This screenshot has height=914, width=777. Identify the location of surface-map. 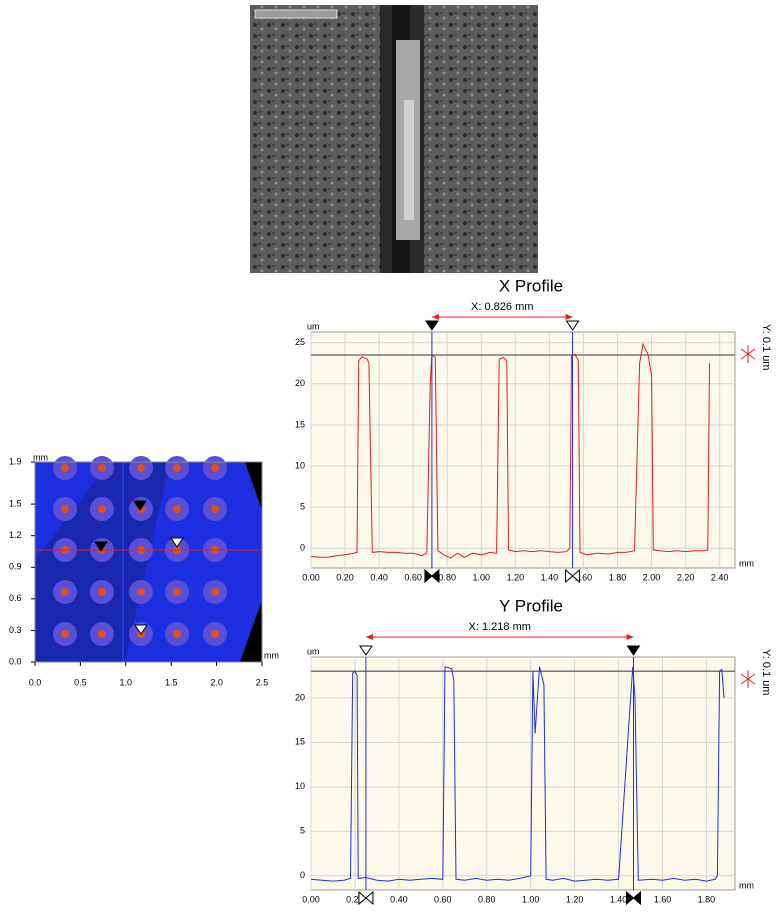
(148, 559).